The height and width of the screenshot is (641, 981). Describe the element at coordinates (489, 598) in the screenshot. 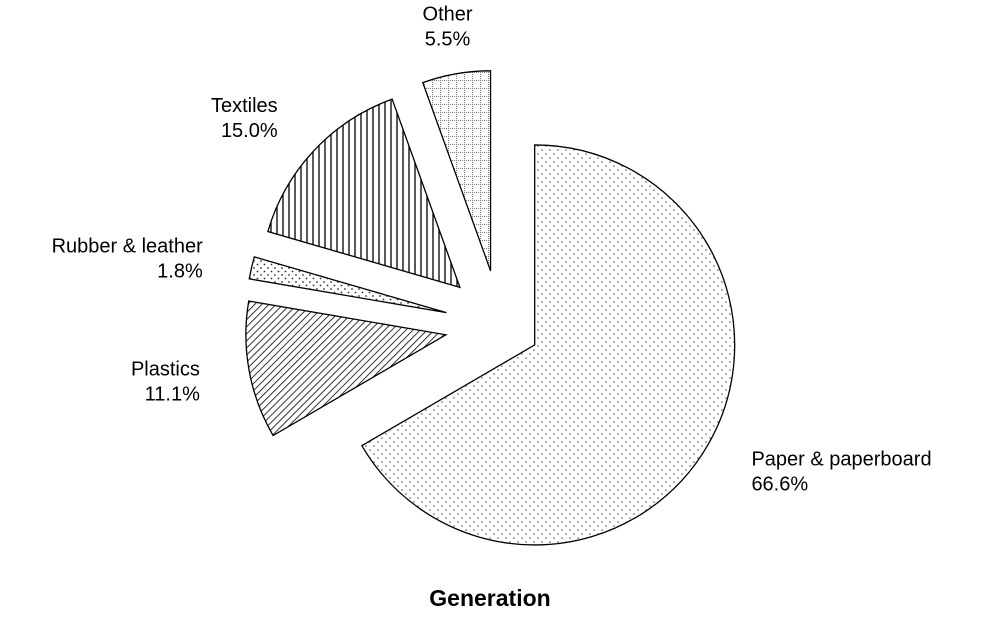

I see `chart-title: Generation` at that location.